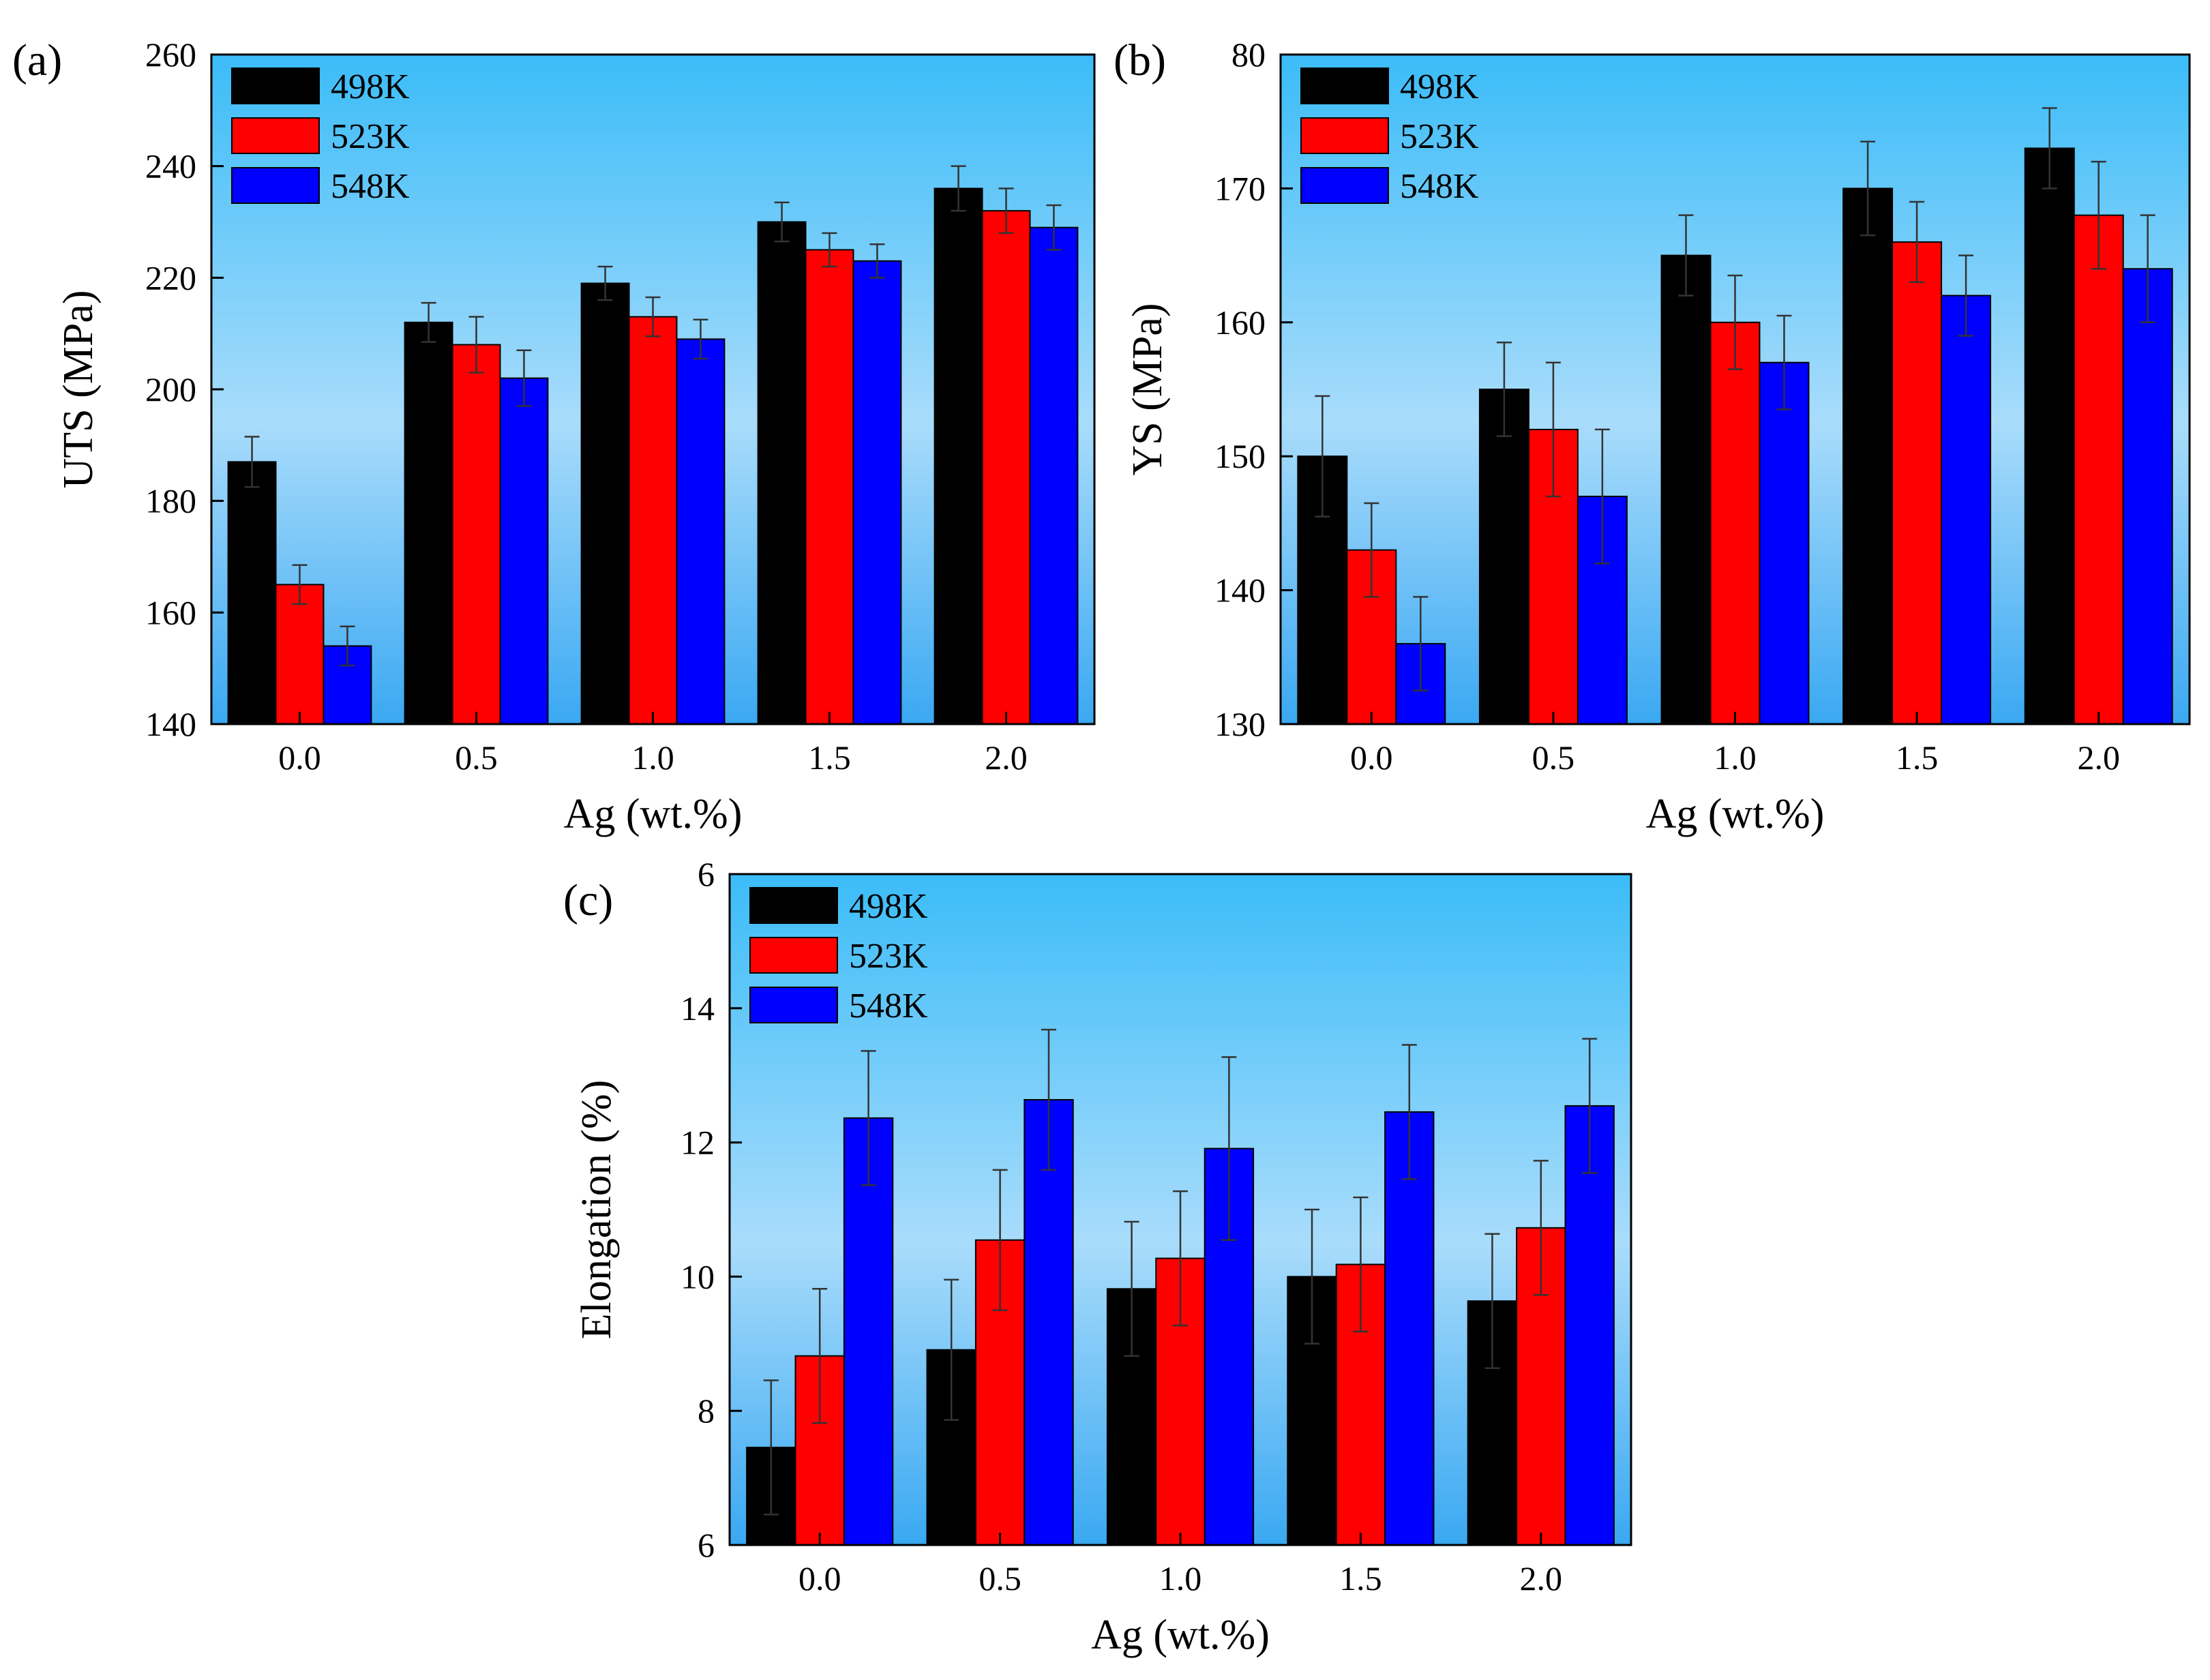 The height and width of the screenshot is (1680, 2210). Describe the element at coordinates (698, 1008) in the screenshot. I see `y-tick-label: 14` at that location.